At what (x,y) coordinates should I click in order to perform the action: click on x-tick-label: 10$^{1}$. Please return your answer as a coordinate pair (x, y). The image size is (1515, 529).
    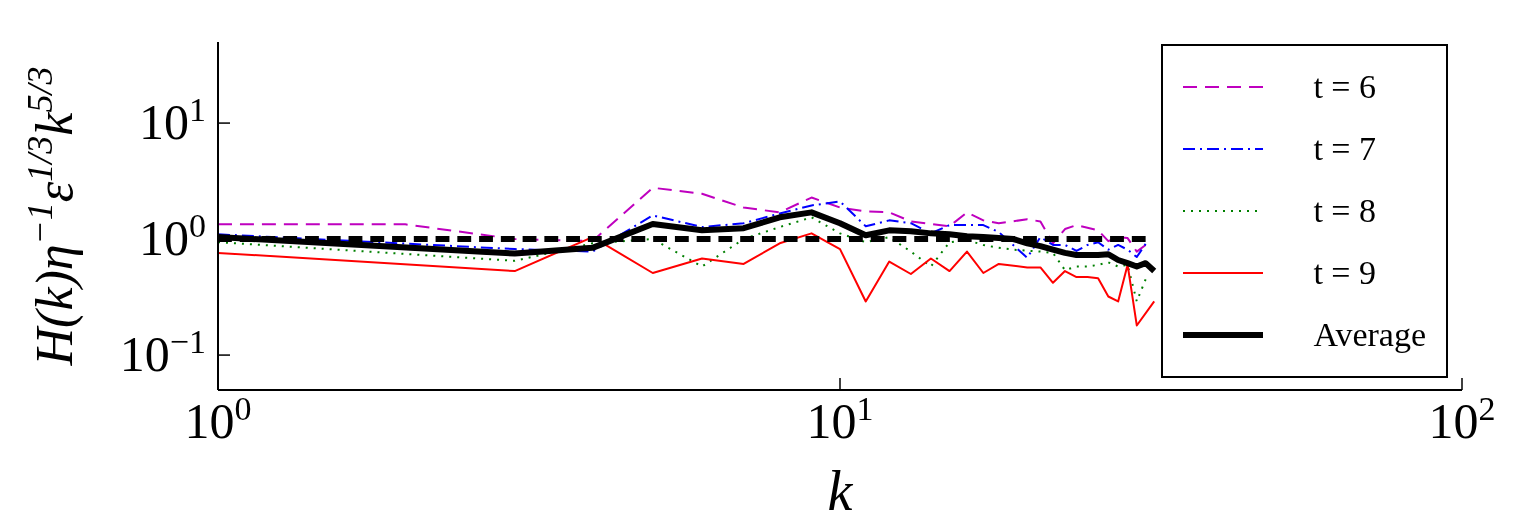
    Looking at the image, I should click on (840, 419).